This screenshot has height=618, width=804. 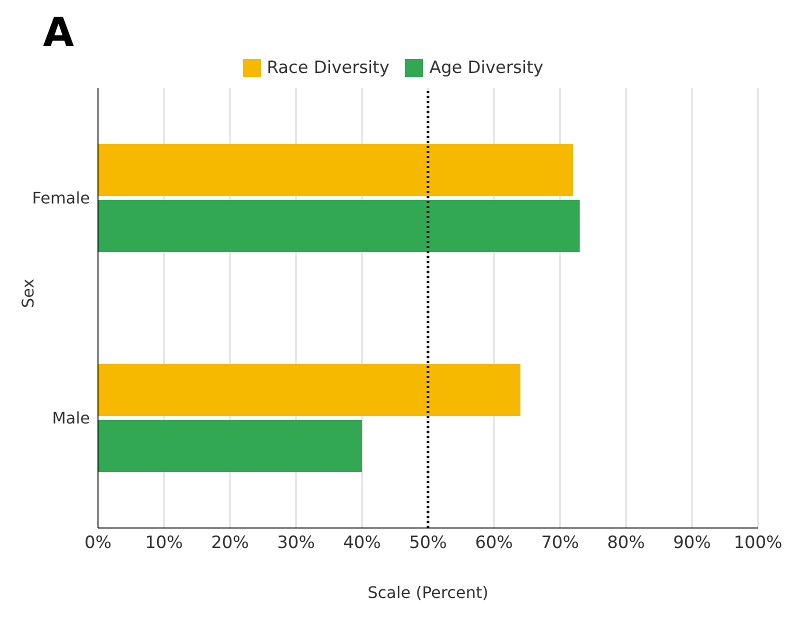 I want to click on x-tick-label: 80%, so click(x=626, y=543).